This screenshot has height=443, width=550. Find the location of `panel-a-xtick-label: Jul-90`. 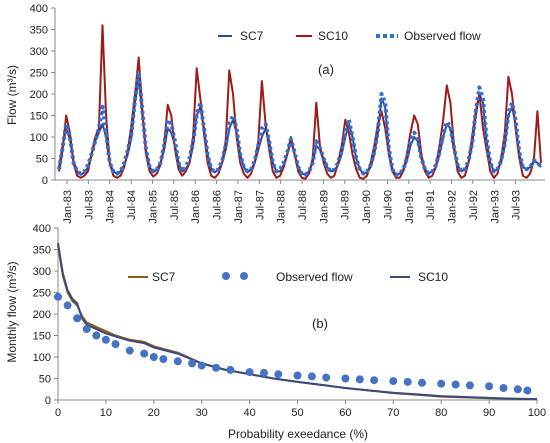

panel-a-xtick-label: Jul-90 is located at coordinates (388, 205).